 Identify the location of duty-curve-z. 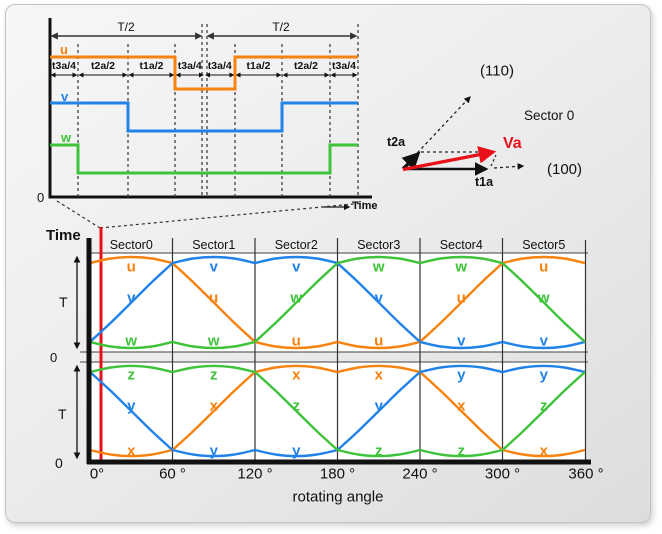
(337, 411).